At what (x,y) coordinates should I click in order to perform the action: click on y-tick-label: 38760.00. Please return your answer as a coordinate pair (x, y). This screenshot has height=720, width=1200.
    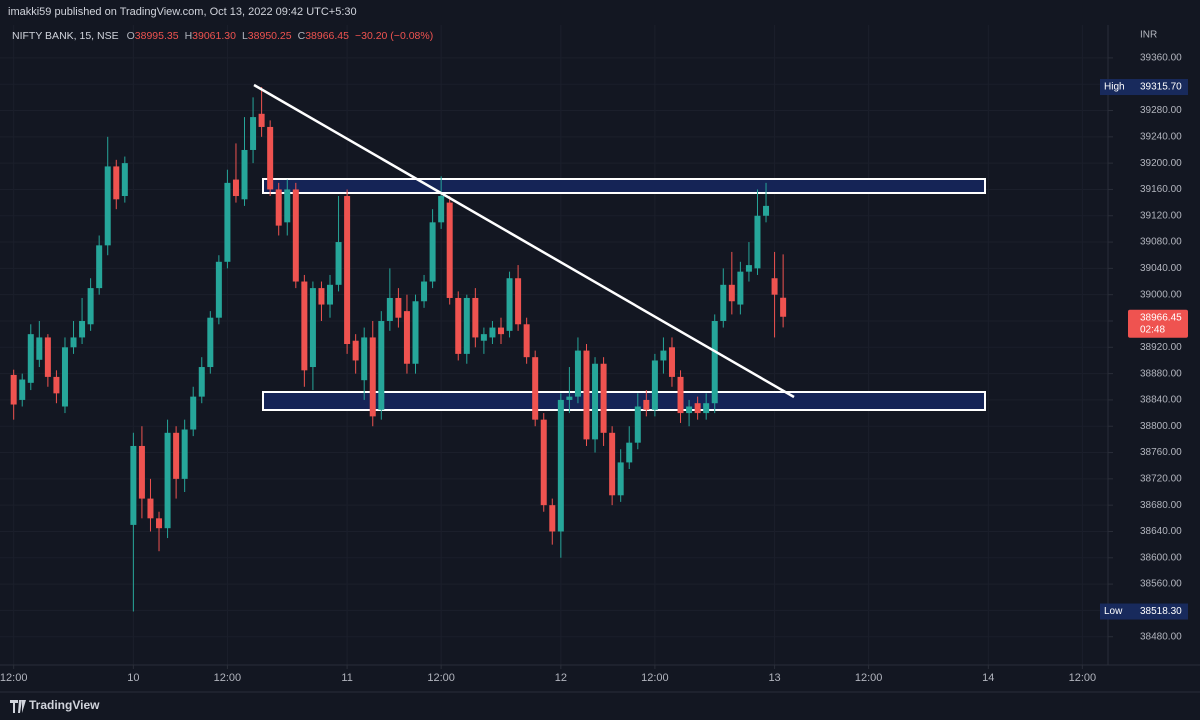
    Looking at the image, I should click on (1161, 452).